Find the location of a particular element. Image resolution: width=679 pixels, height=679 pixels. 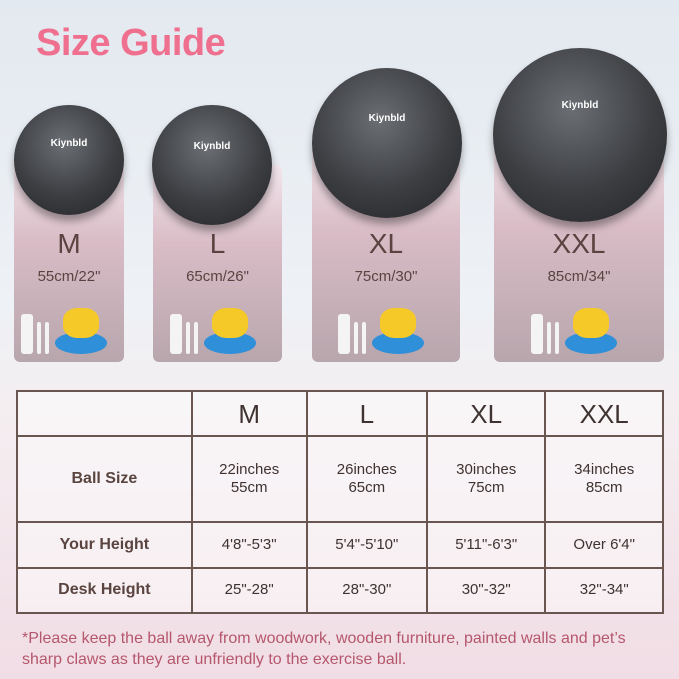

cell: 30inches 75cm is located at coordinates (486, 479).